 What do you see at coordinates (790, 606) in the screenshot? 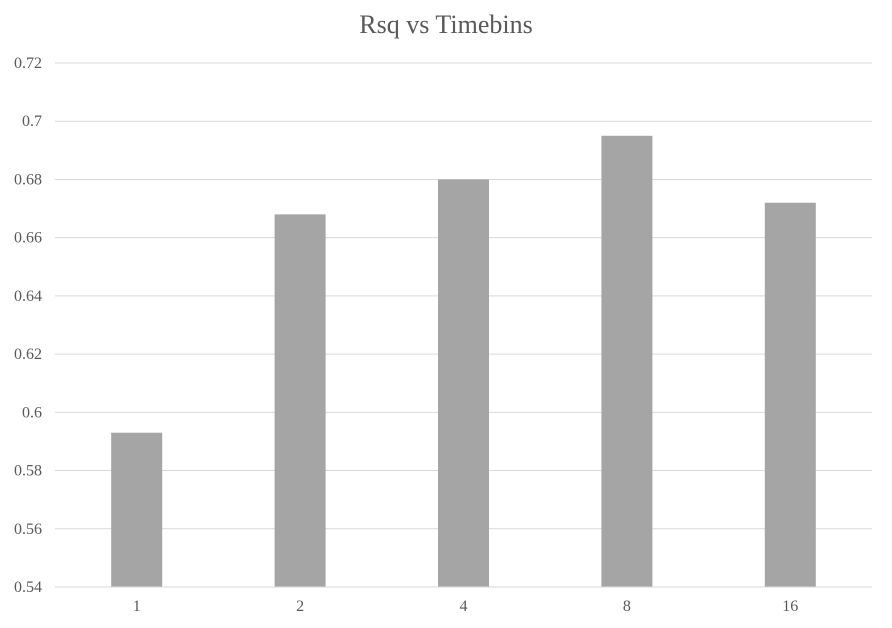
I see `x-tick-label: 16` at bounding box center [790, 606].